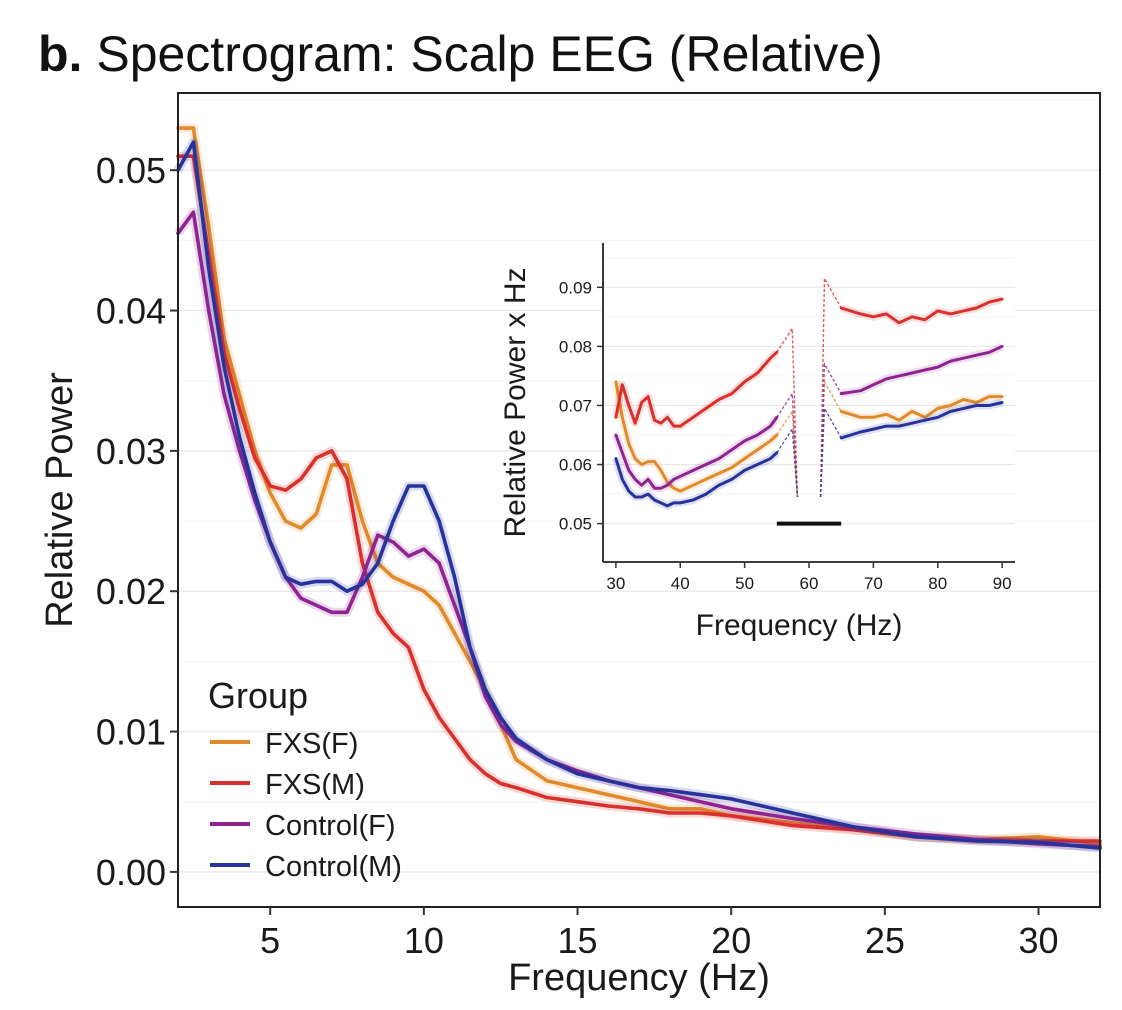 Image resolution: width=1122 pixels, height=1010 pixels. I want to click on inset-y-tick-label: 0.05, so click(575, 524).